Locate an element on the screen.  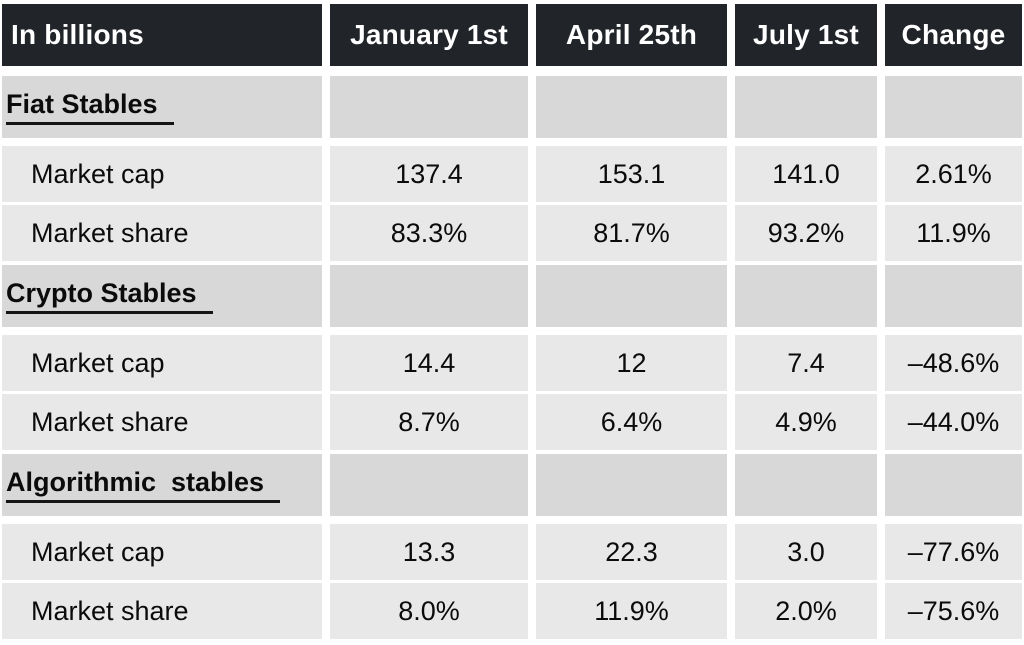
table-row: Market share 83.3% 81.7% 93.2% 11.9% is located at coordinates (513, 233).